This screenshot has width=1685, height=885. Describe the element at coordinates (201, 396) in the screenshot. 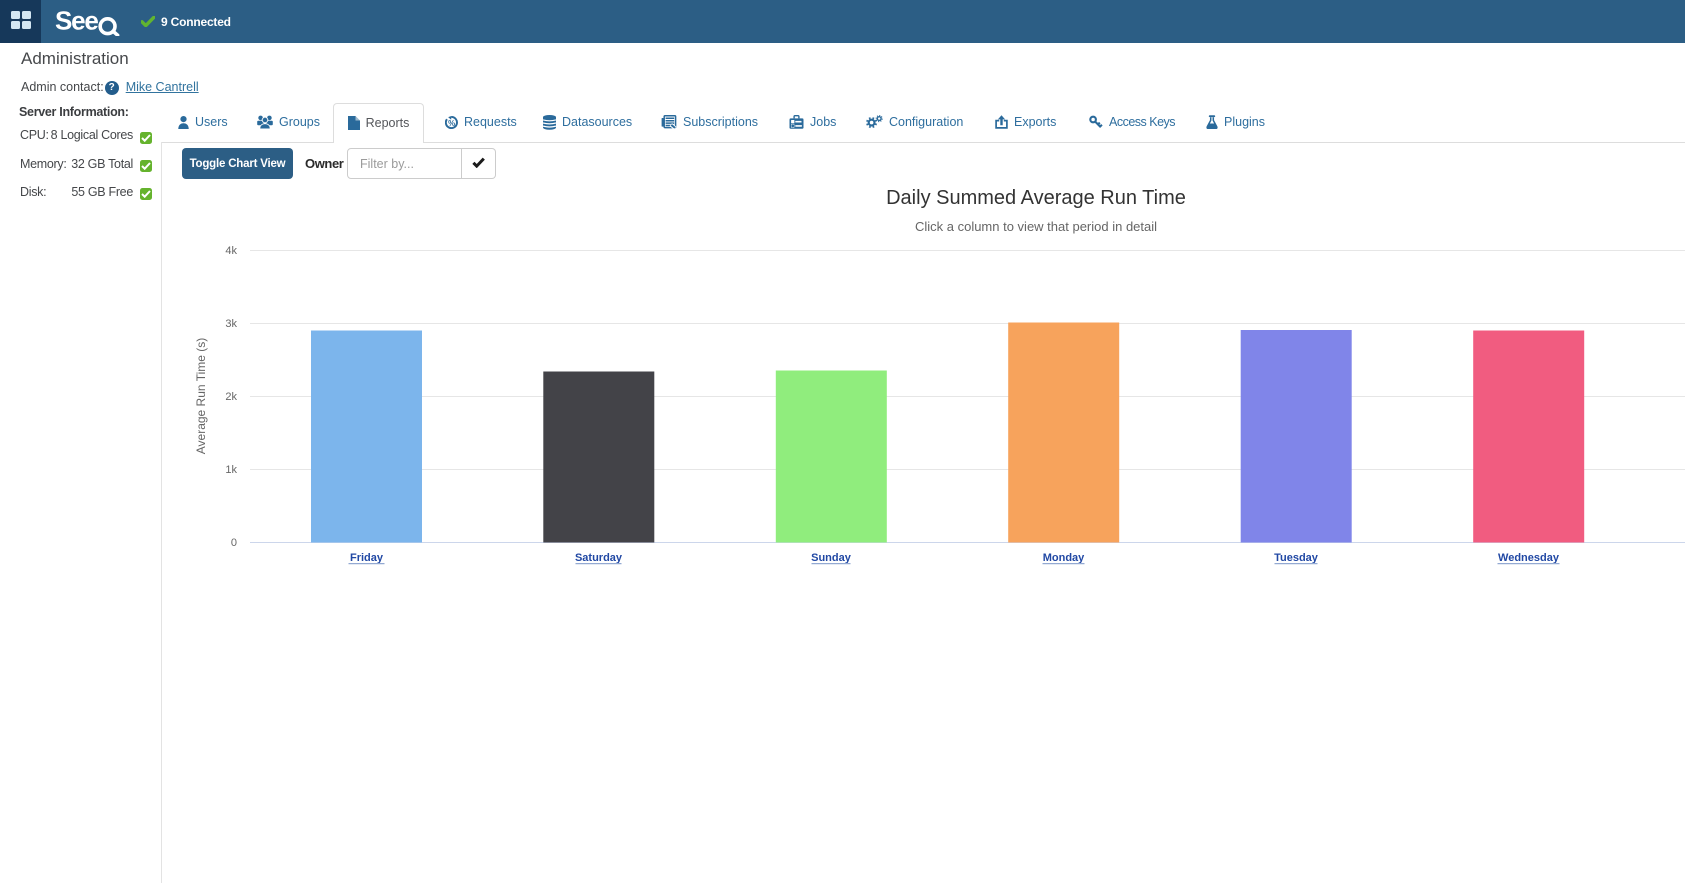

I see `svg-text: Average Run Time (s)` at that location.